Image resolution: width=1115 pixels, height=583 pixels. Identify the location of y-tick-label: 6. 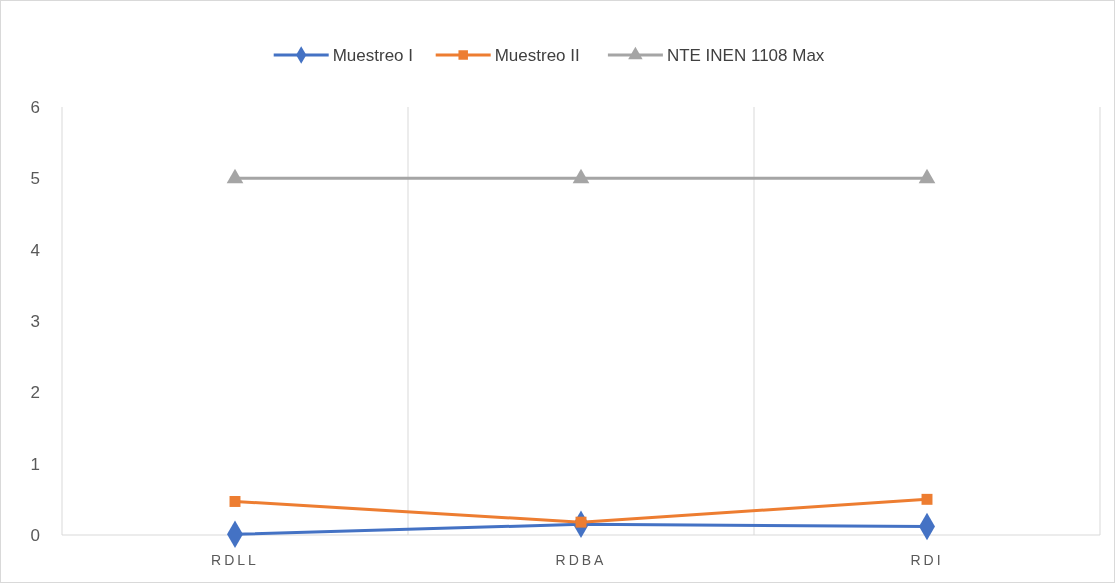
(35, 107).